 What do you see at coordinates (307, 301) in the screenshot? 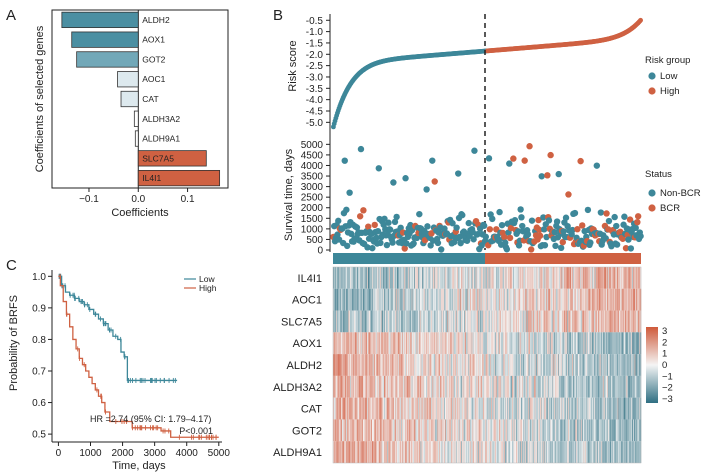
I see `heatmap-row-label-aoc1: AOC1` at bounding box center [307, 301].